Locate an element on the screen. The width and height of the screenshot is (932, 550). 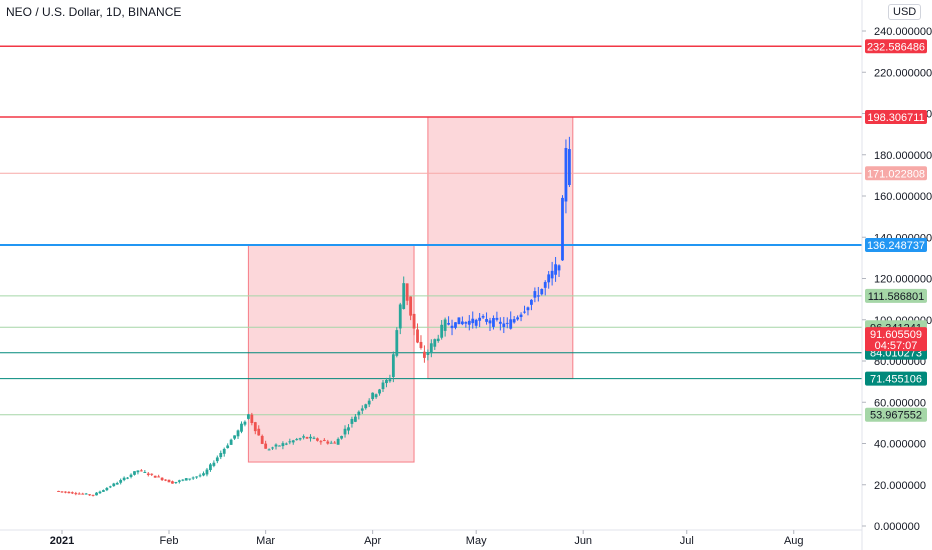
y-tick-label: 0.000000 is located at coordinates (897, 527).